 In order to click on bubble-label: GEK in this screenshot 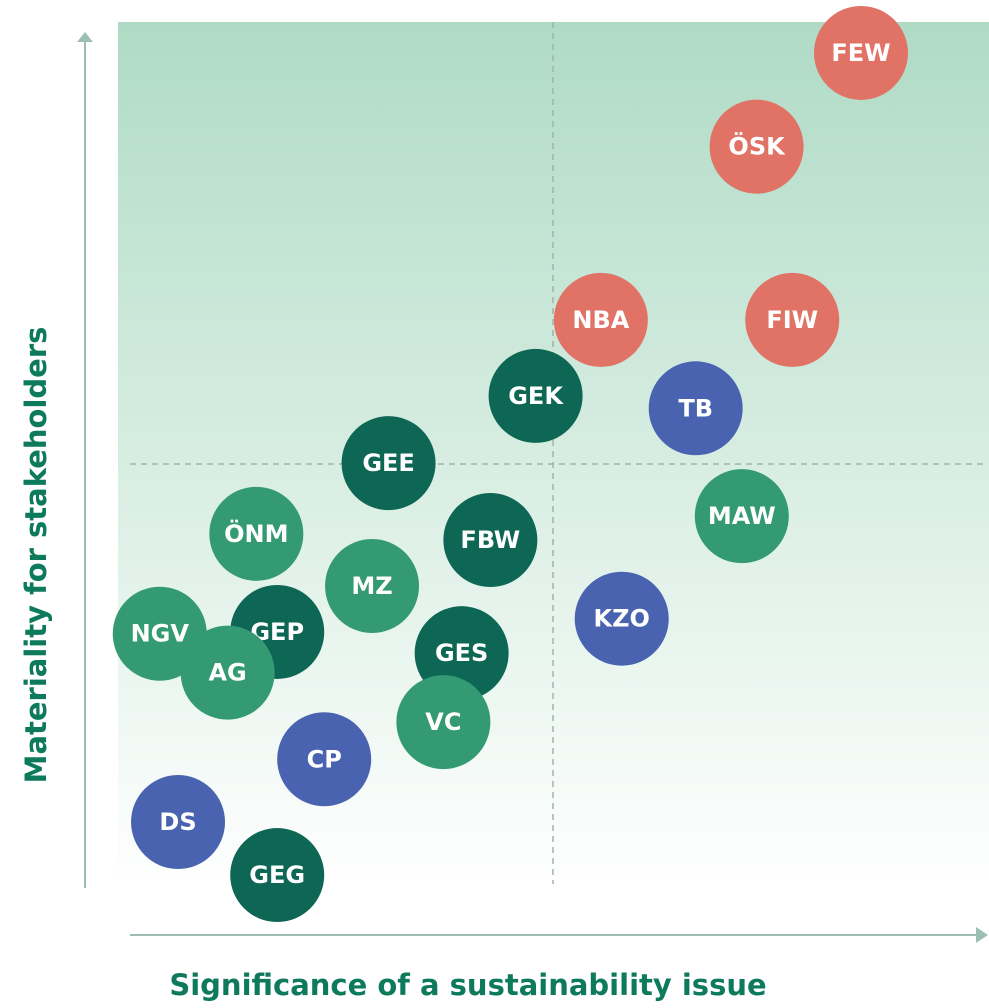, I will do `click(536, 396)`.